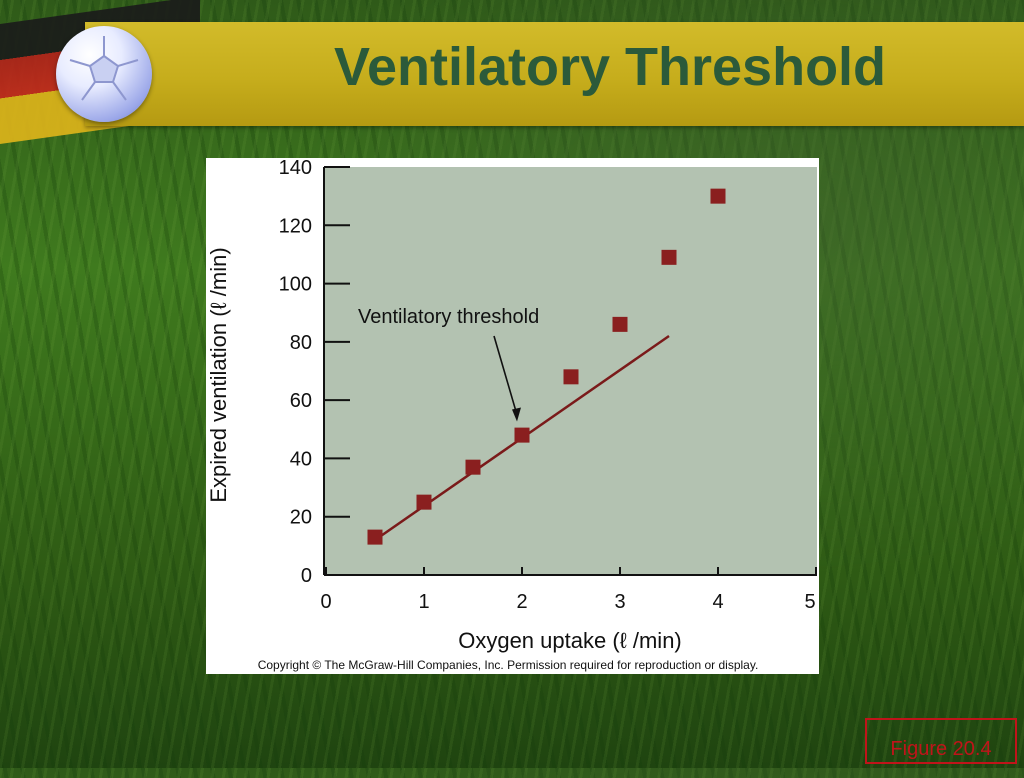 This screenshot has width=1024, height=778. I want to click on title-banner, so click(554, 74).